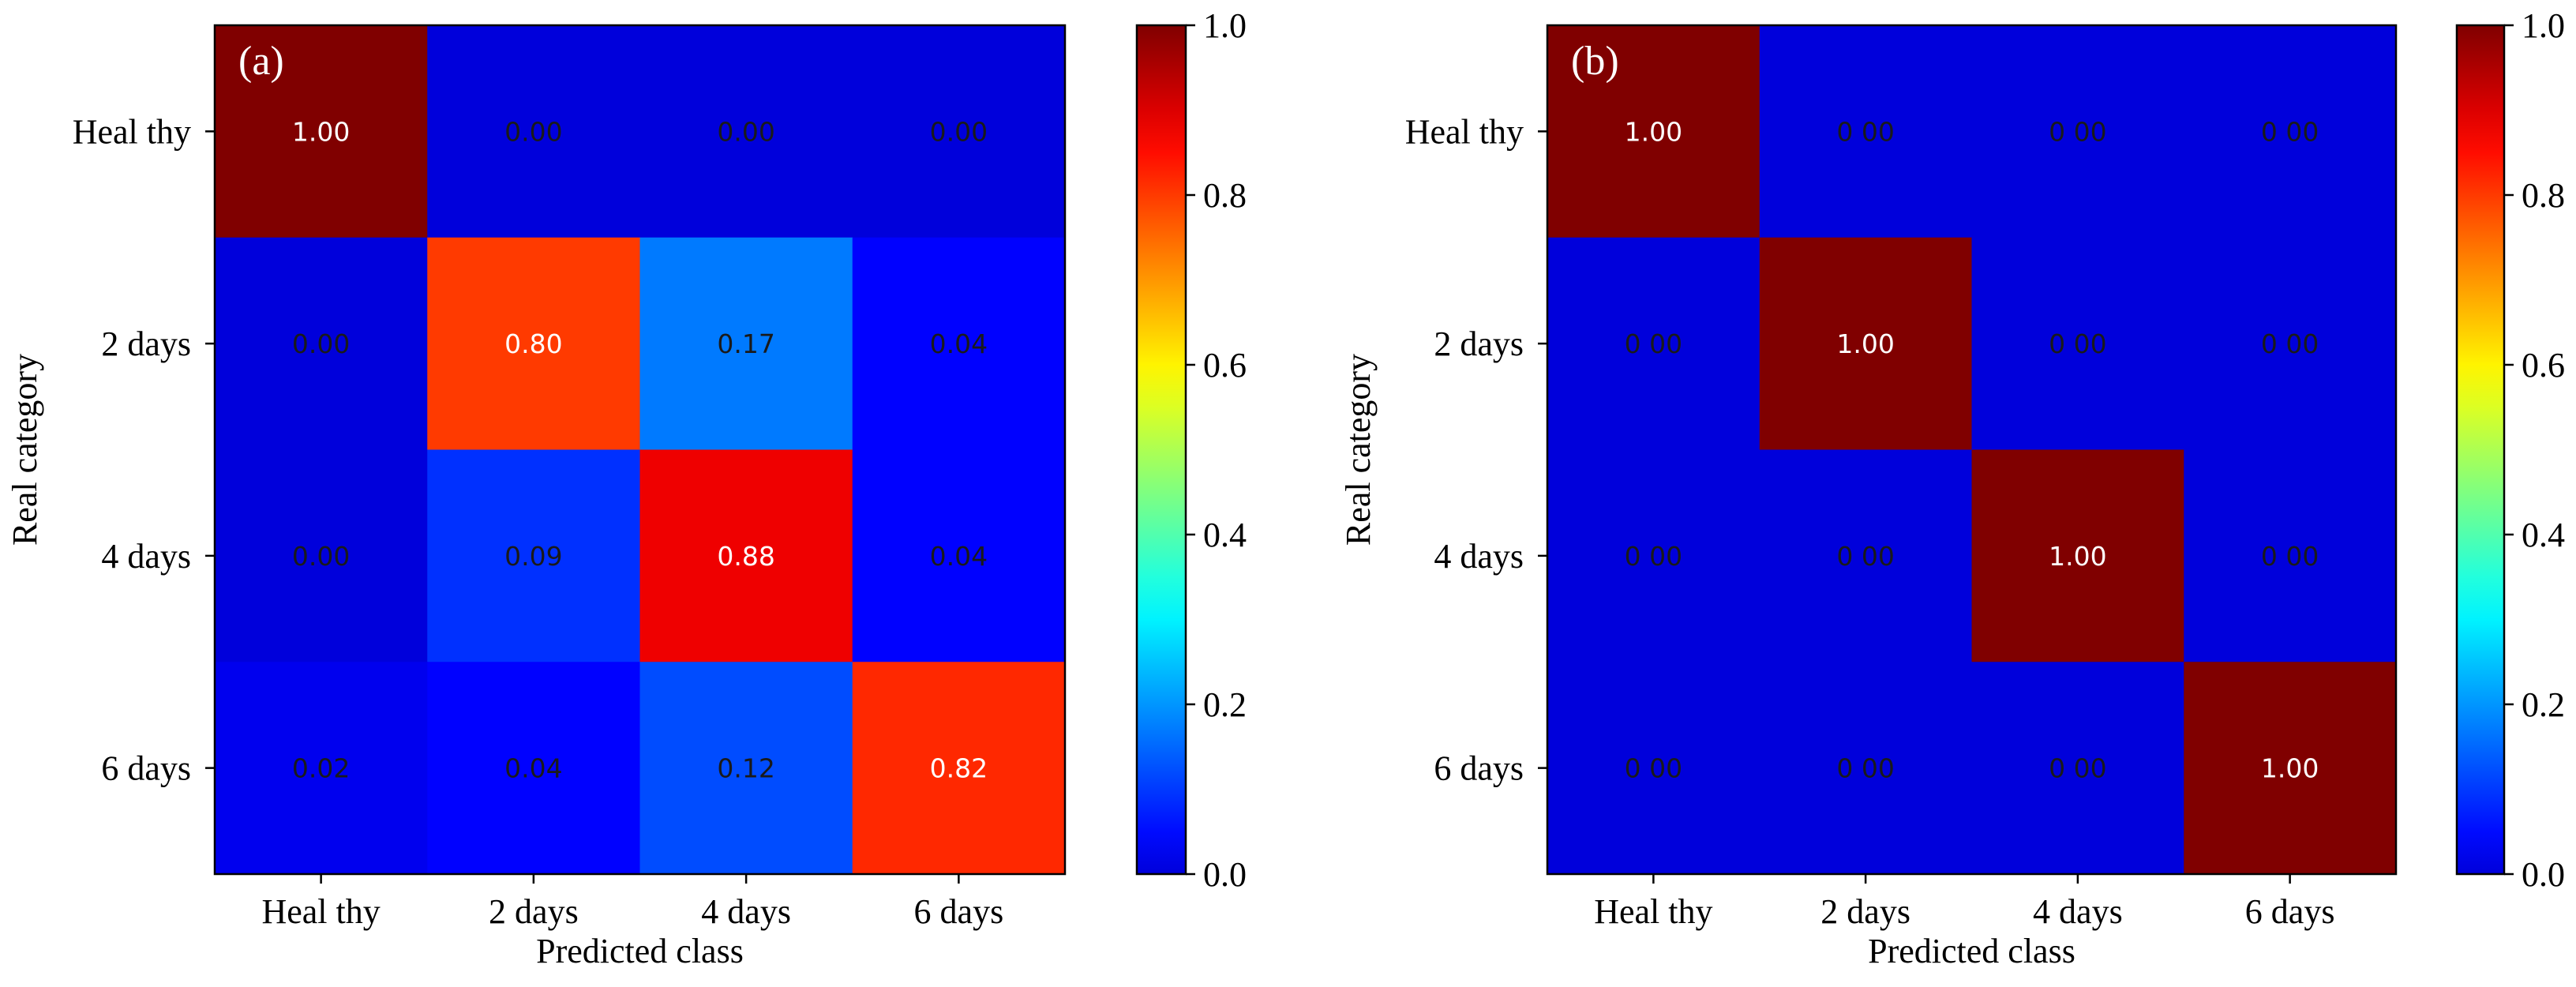 The image size is (2576, 987). I want to click on x-axis-title: Predicted class, so click(640, 951).